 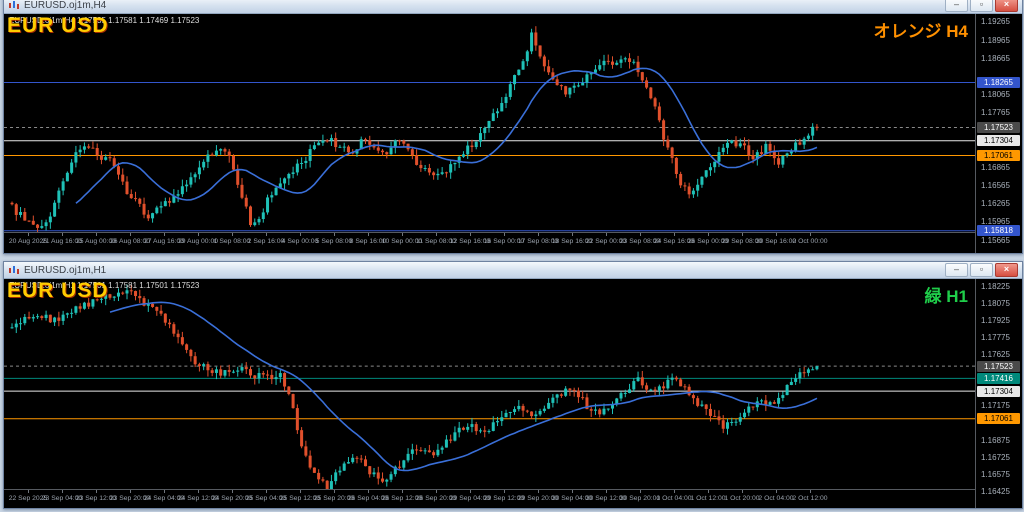 What do you see at coordinates (998, 366) in the screenshot?
I see `price-badge: 1.17523` at bounding box center [998, 366].